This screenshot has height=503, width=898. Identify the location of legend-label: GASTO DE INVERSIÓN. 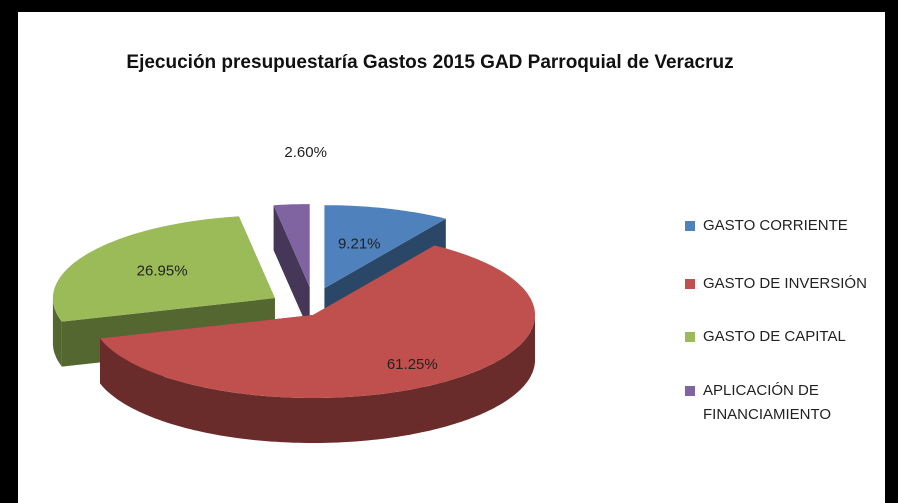
(785, 283).